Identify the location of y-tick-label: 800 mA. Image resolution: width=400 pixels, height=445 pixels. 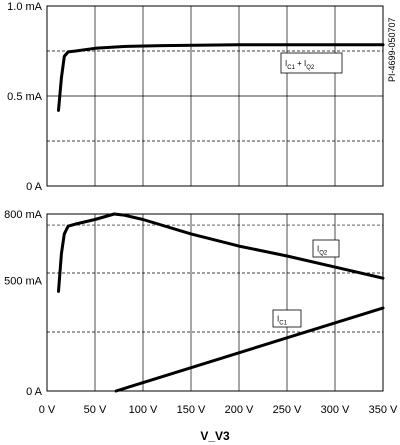
(23, 215).